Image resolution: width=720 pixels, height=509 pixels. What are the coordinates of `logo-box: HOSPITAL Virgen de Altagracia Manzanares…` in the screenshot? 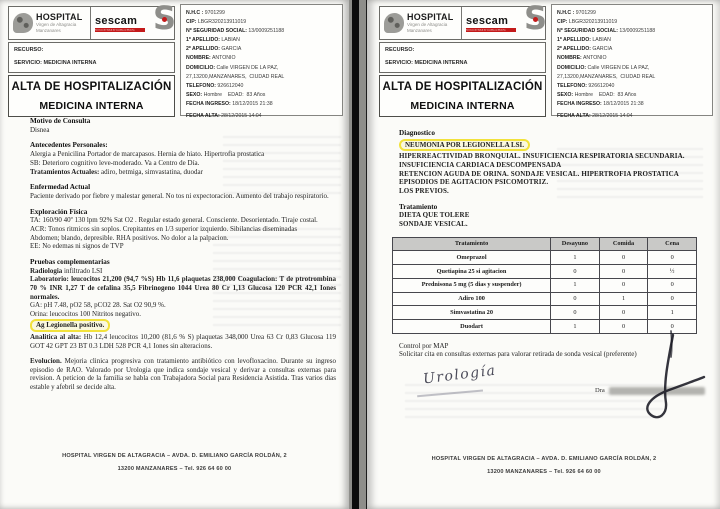 It's located at (92, 21).